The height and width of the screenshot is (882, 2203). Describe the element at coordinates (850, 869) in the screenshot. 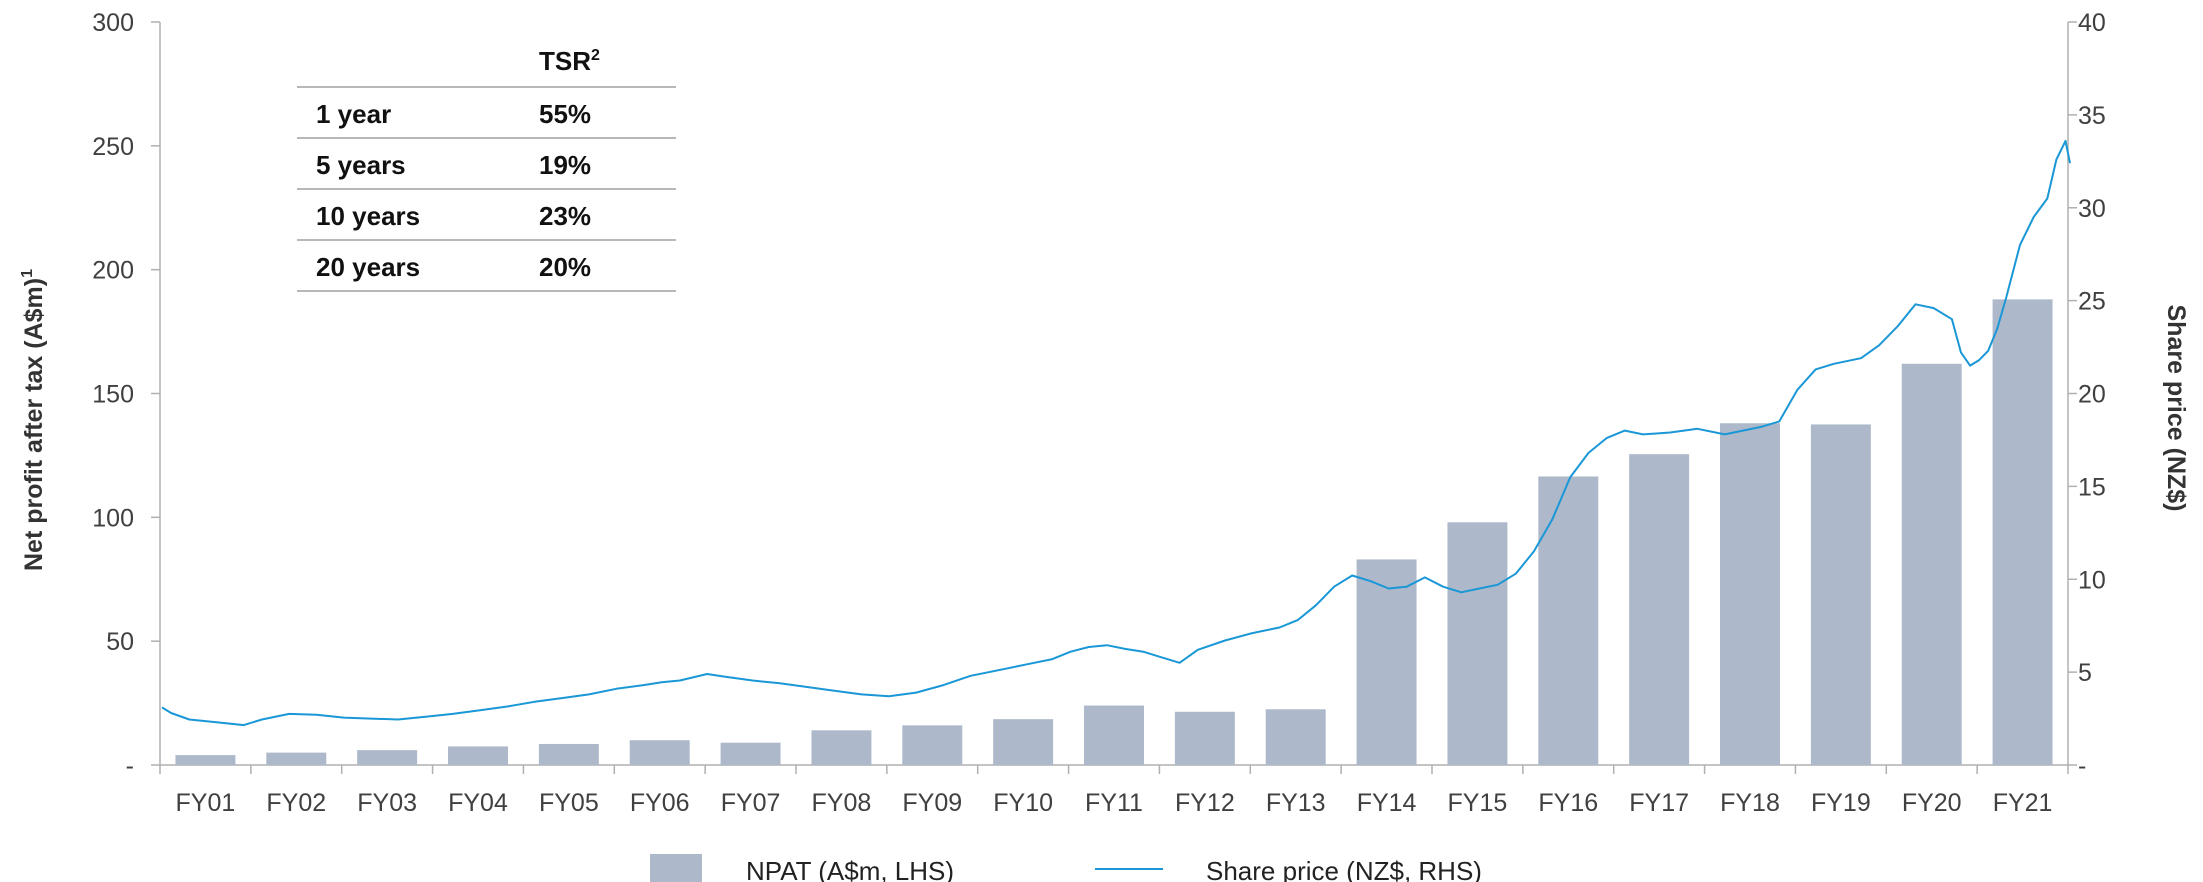

I see `legend-label-npat: NPAT (A$m, LHS)` at that location.